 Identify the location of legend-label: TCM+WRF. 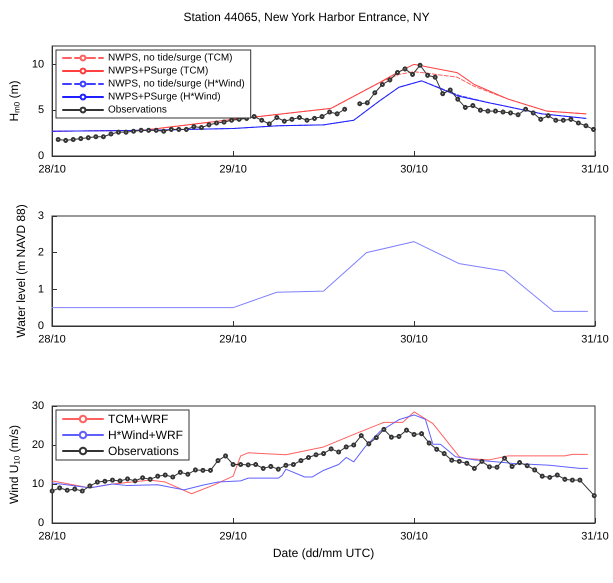
(138, 419).